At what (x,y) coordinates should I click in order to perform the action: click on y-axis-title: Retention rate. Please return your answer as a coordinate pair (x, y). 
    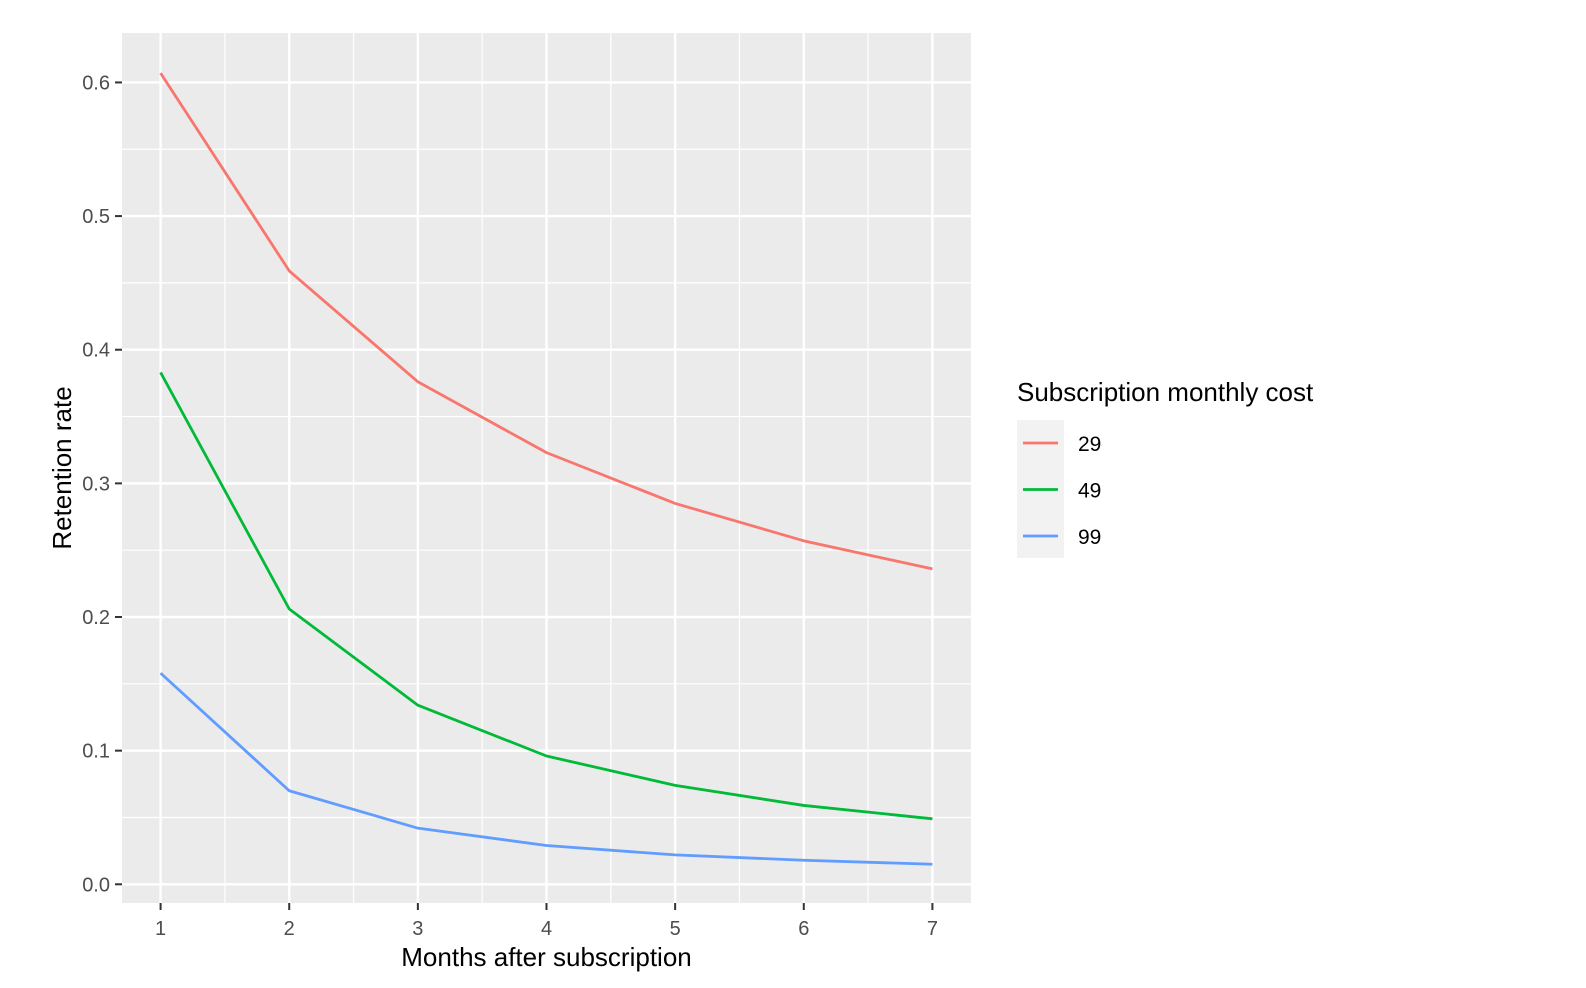
    Looking at the image, I should click on (62, 467).